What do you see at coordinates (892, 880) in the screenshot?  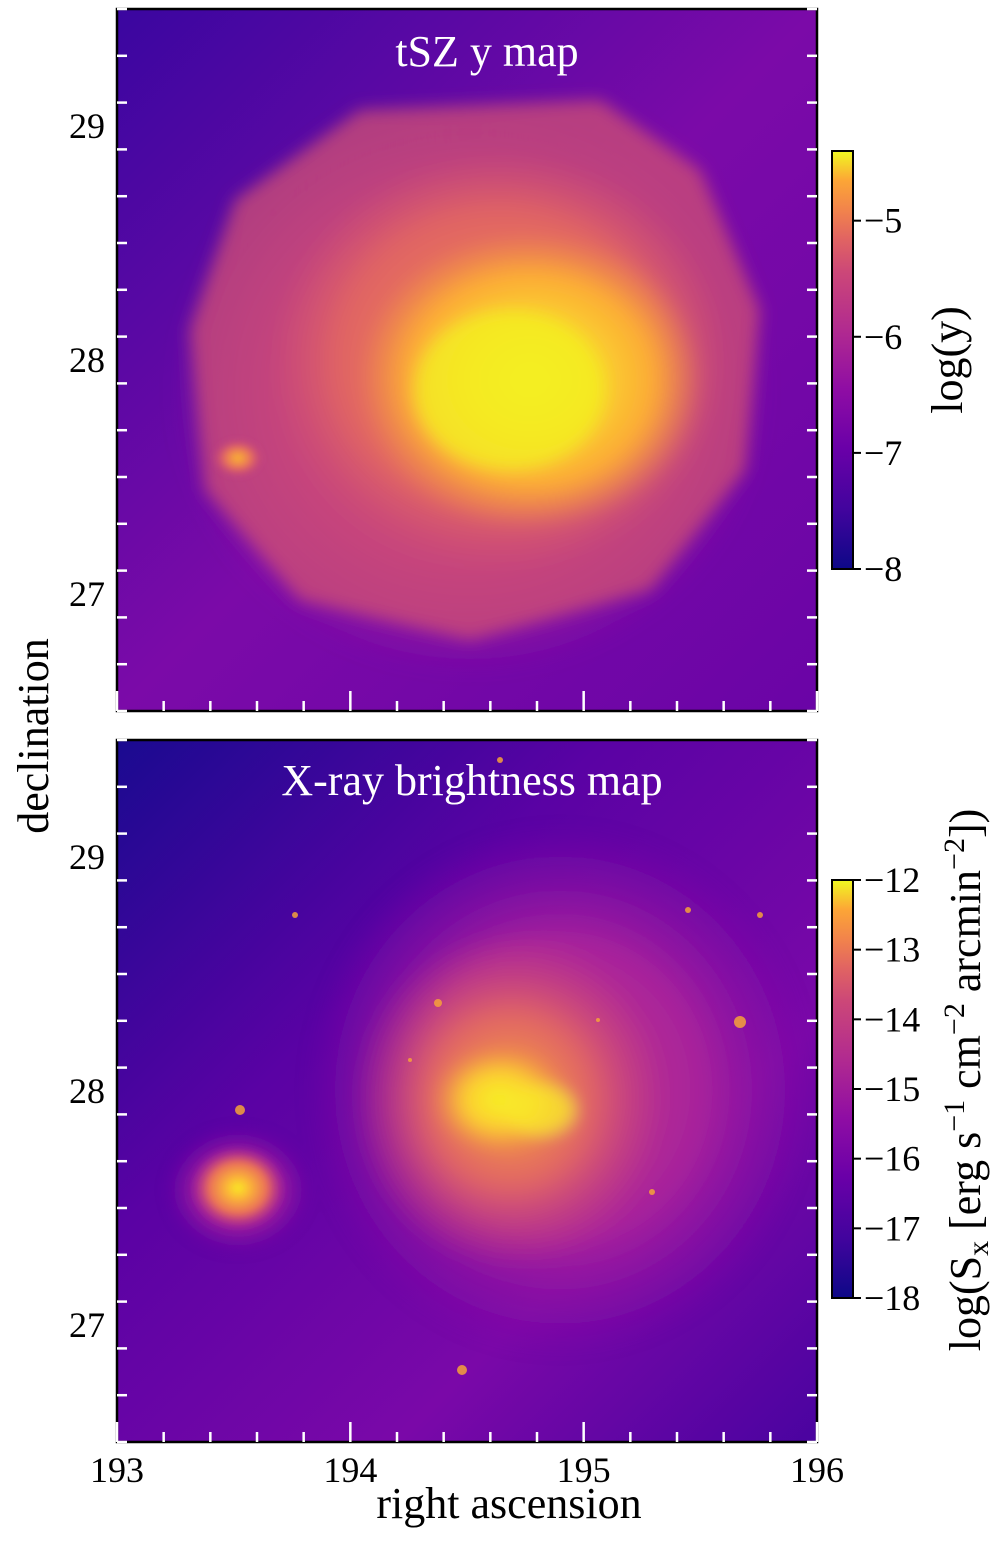 I see `colorbar-tick-label: −12` at bounding box center [892, 880].